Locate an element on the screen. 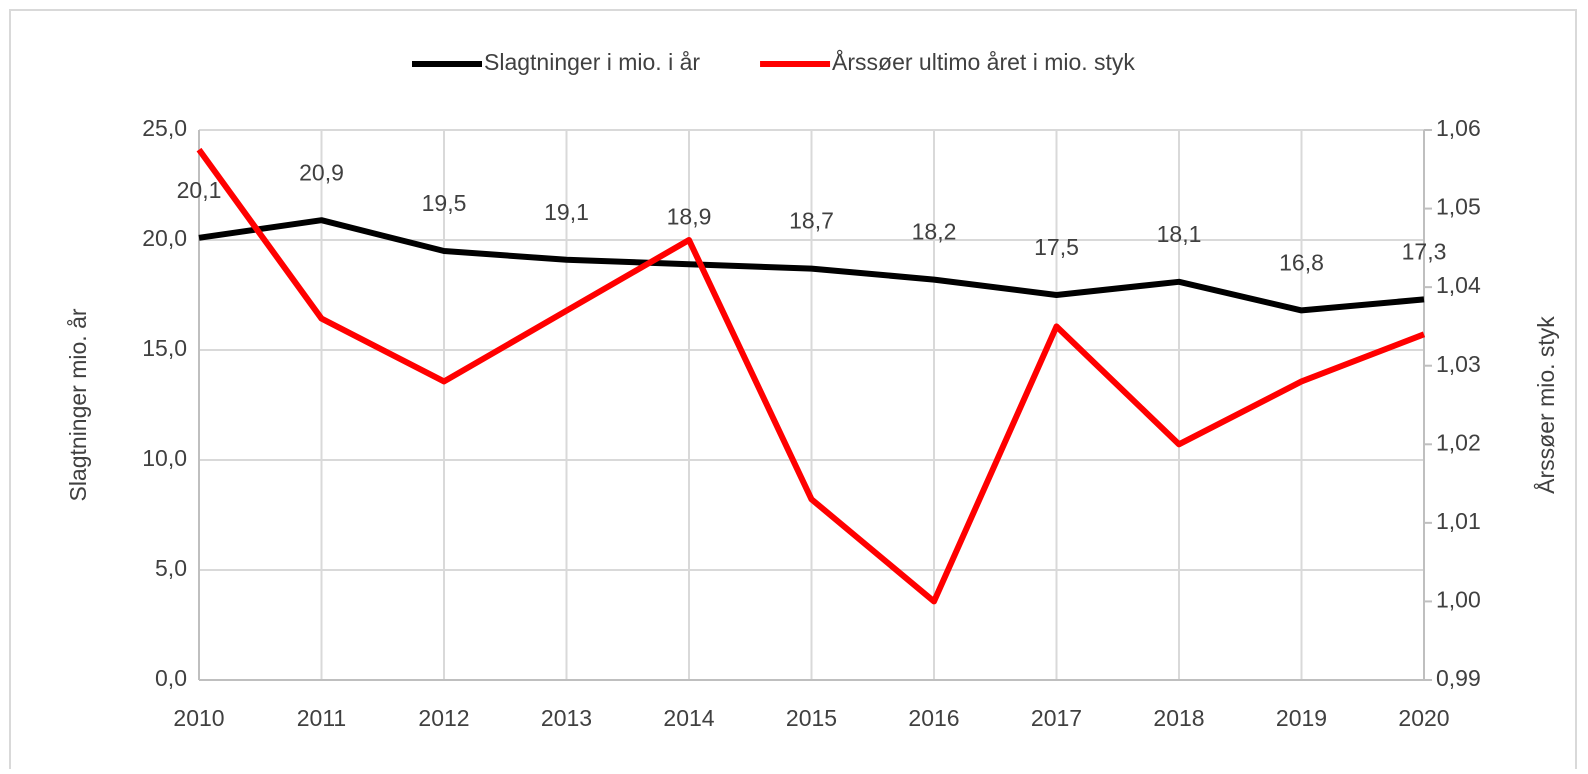 This screenshot has width=1588, height=774. legend-label: Slagtninger i mio. i år is located at coordinates (592, 62).